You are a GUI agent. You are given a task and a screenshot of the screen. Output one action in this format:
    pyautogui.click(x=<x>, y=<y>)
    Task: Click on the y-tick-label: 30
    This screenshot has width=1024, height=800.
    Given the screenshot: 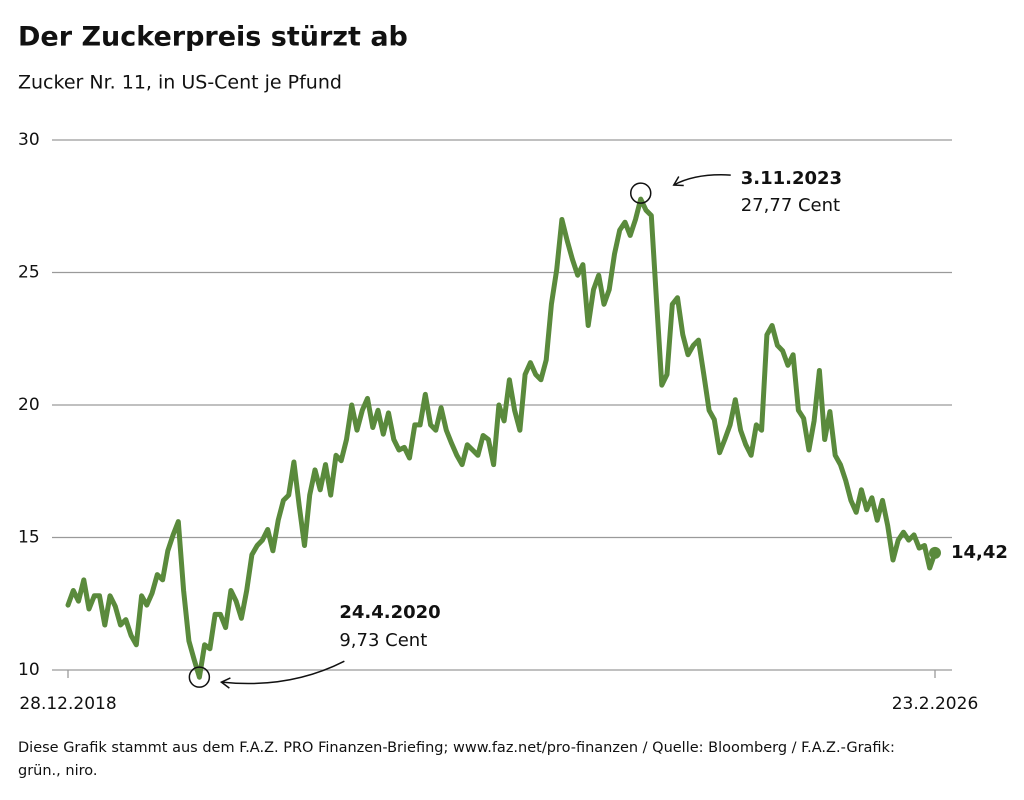 What is the action you would take?
    pyautogui.click(x=29, y=140)
    